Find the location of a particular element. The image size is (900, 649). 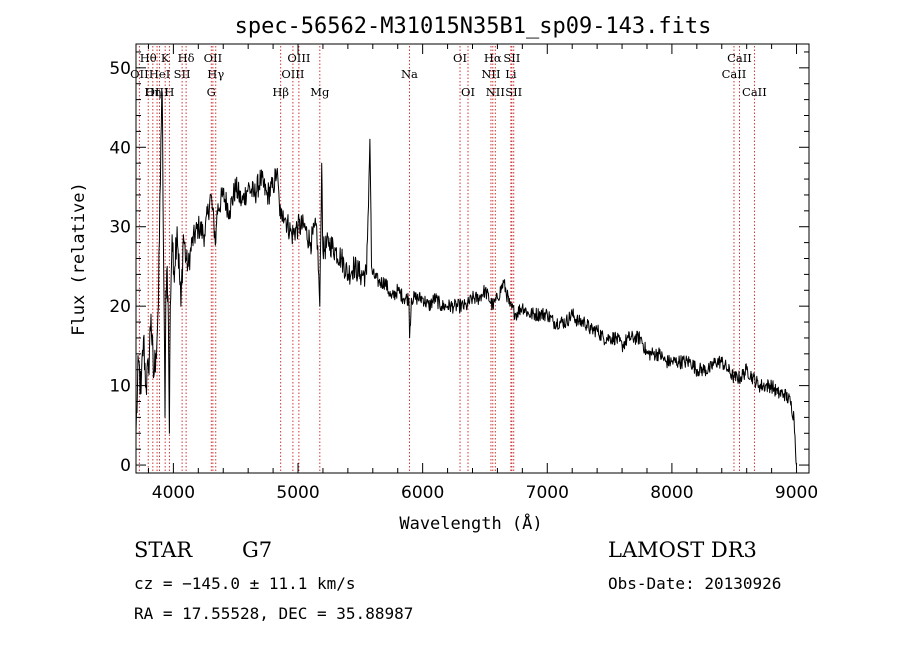

x-tick-label-2: 6000 is located at coordinates (422, 493).